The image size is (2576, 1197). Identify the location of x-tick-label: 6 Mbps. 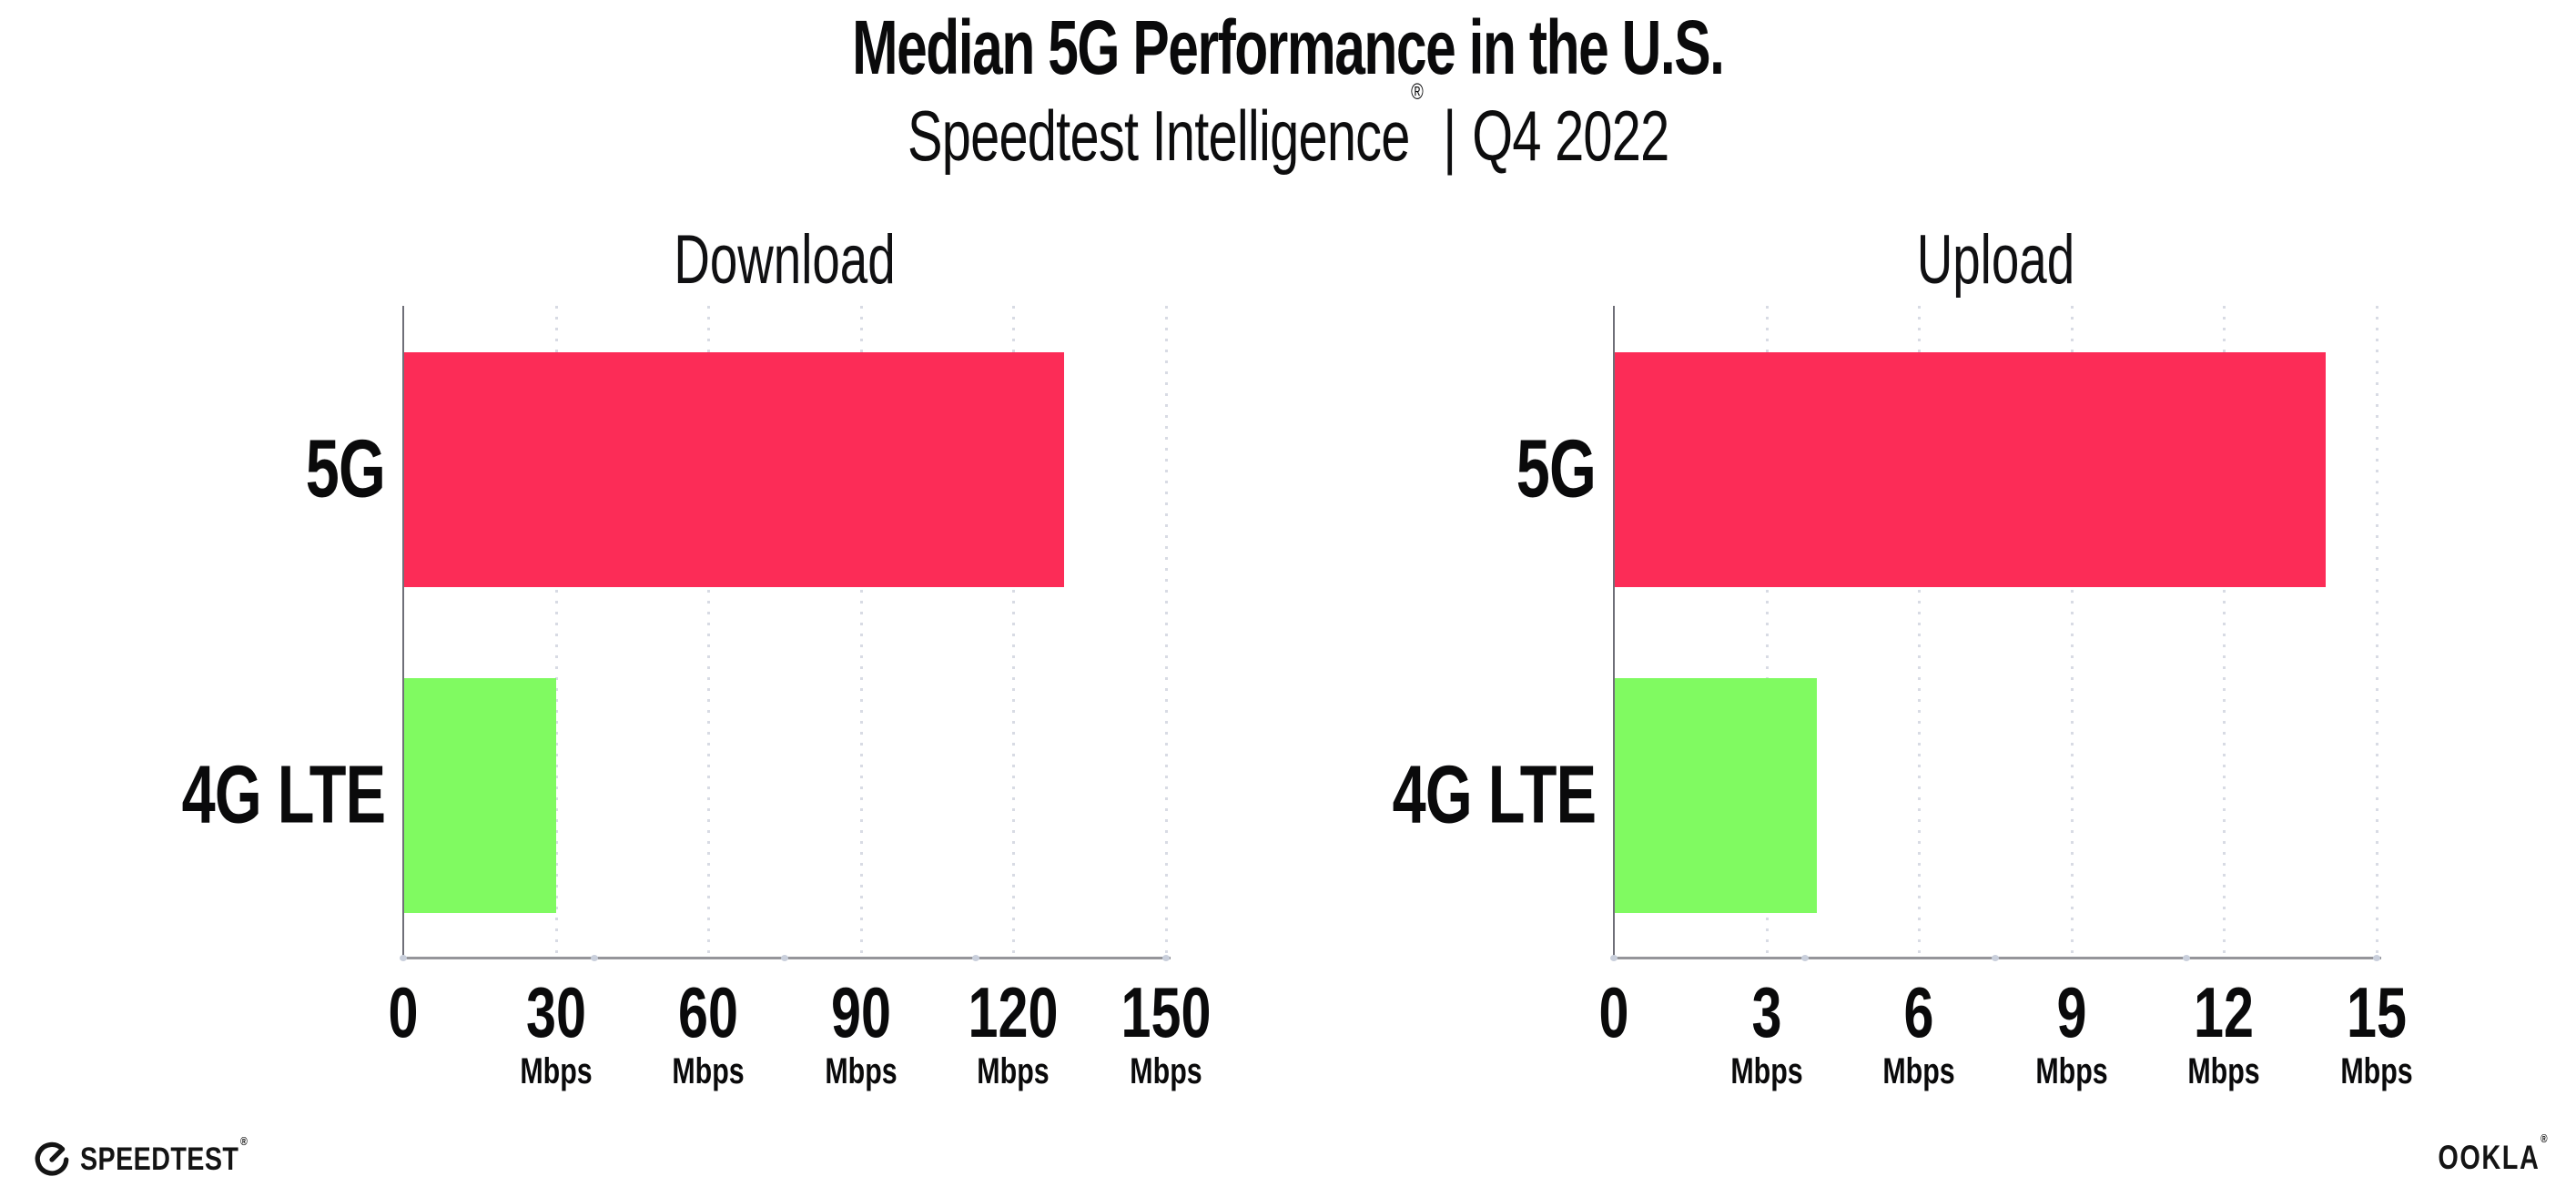
(1918, 1034).